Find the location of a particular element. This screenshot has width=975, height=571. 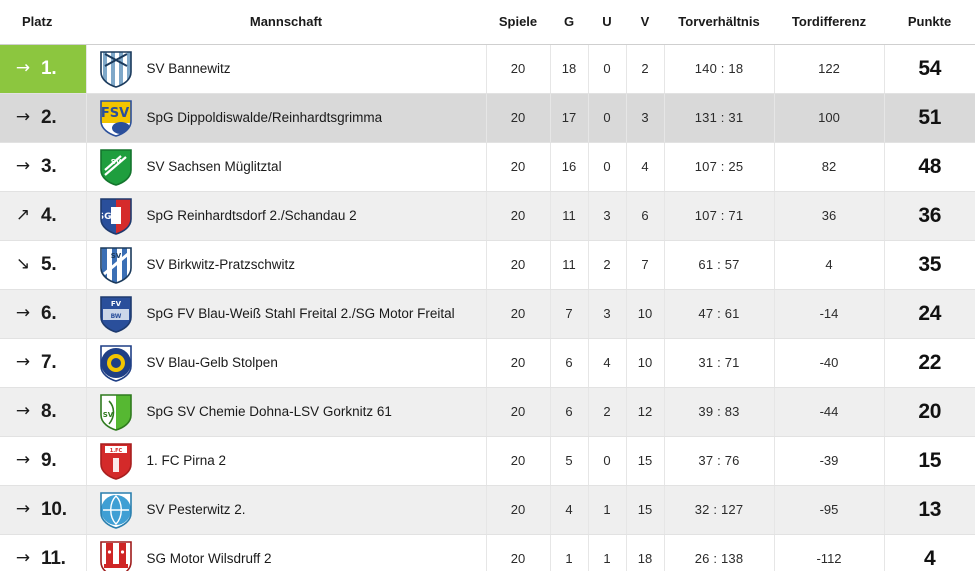

svg-text: BW is located at coordinates (115, 316).